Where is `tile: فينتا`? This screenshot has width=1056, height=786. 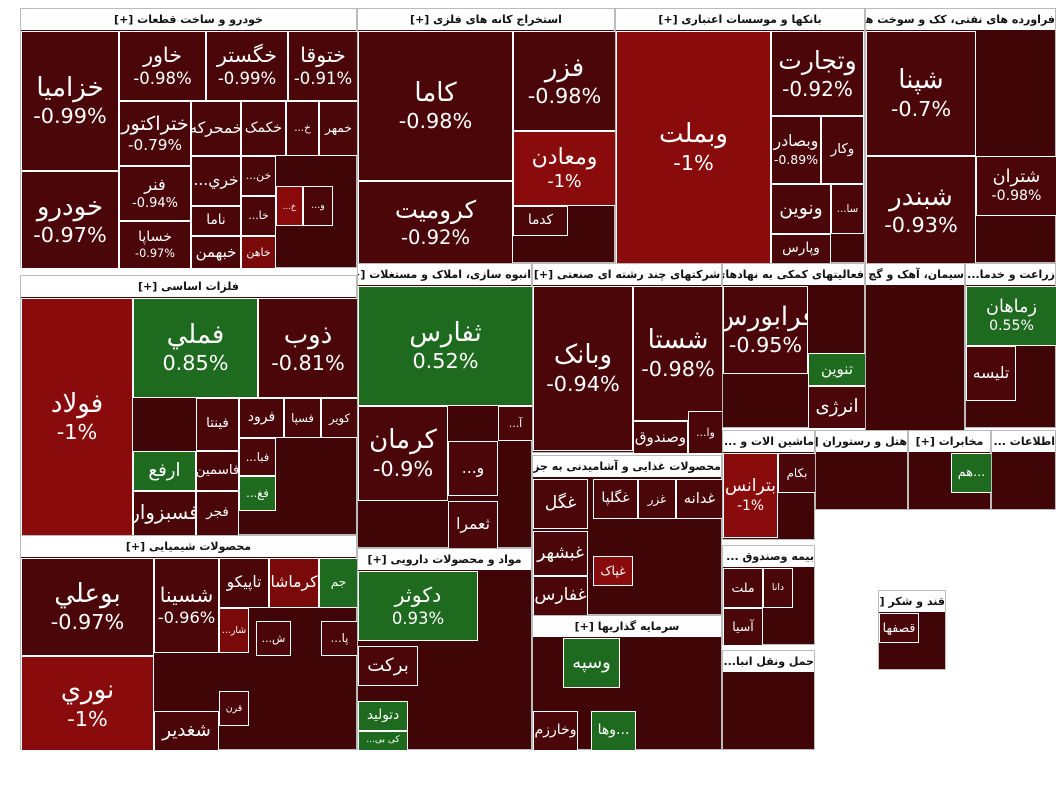
tile: فينتا is located at coordinates (217, 424).